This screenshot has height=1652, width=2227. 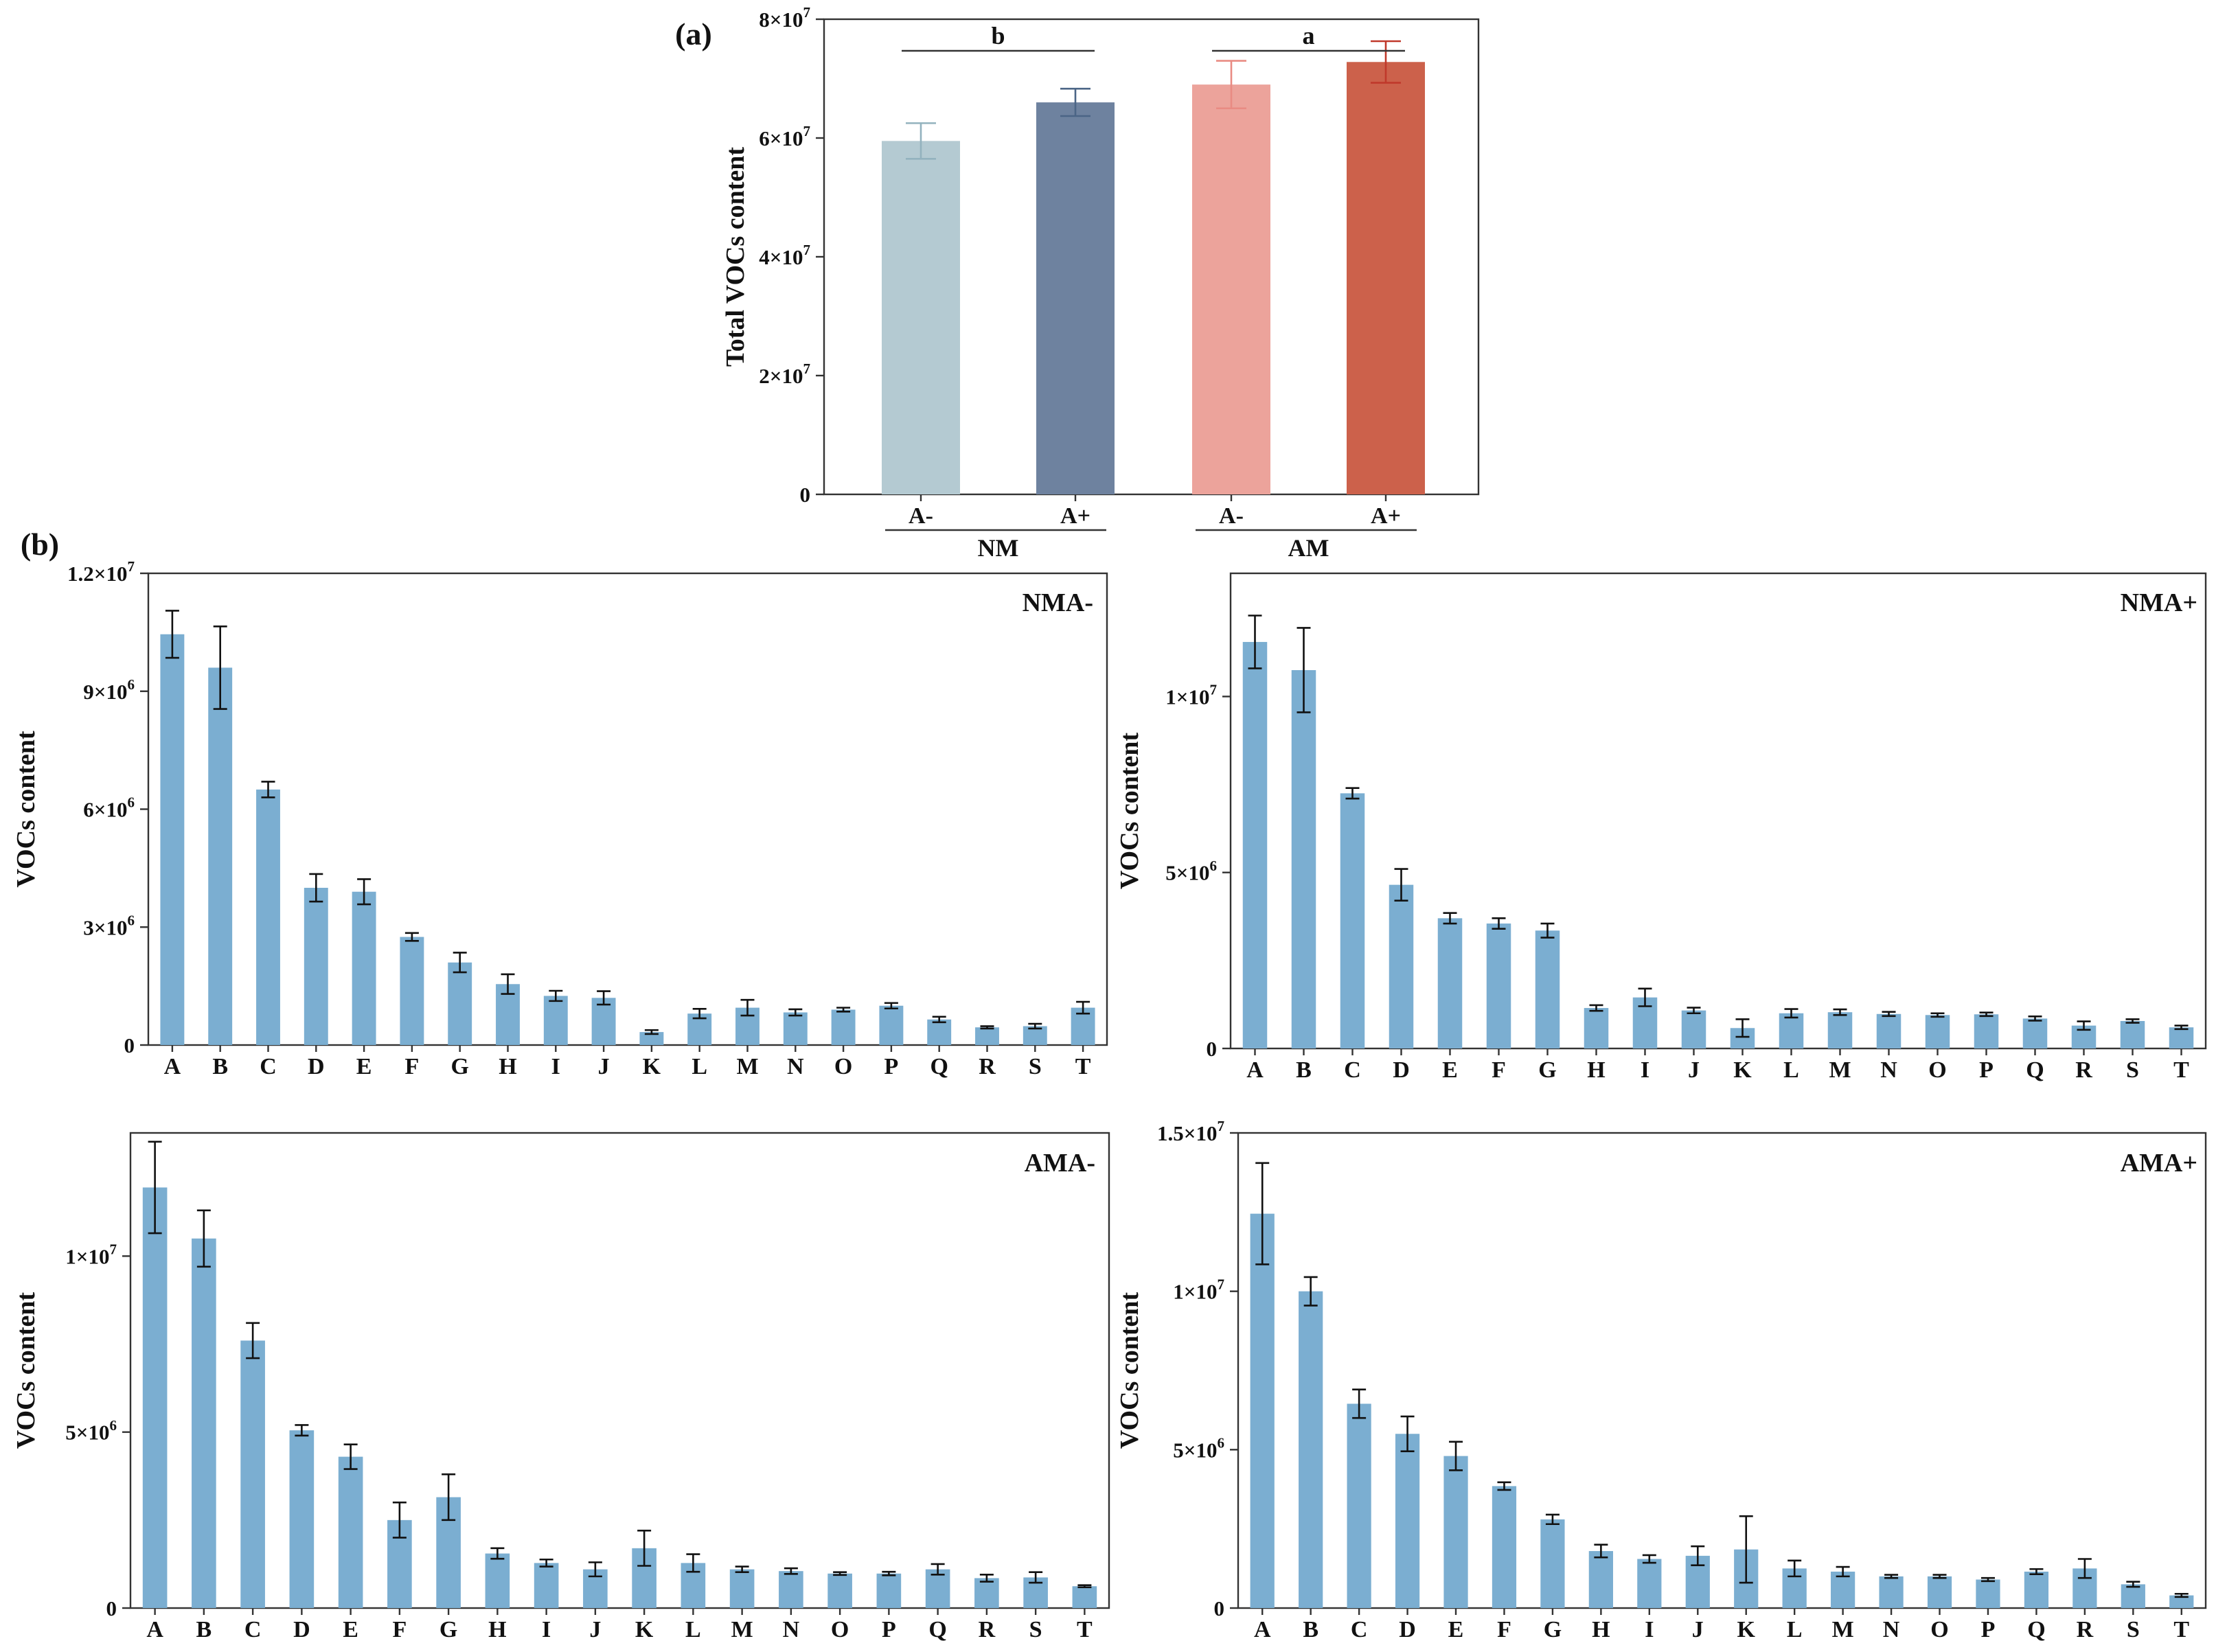 I want to click on group-label: NM, so click(x=998, y=548).